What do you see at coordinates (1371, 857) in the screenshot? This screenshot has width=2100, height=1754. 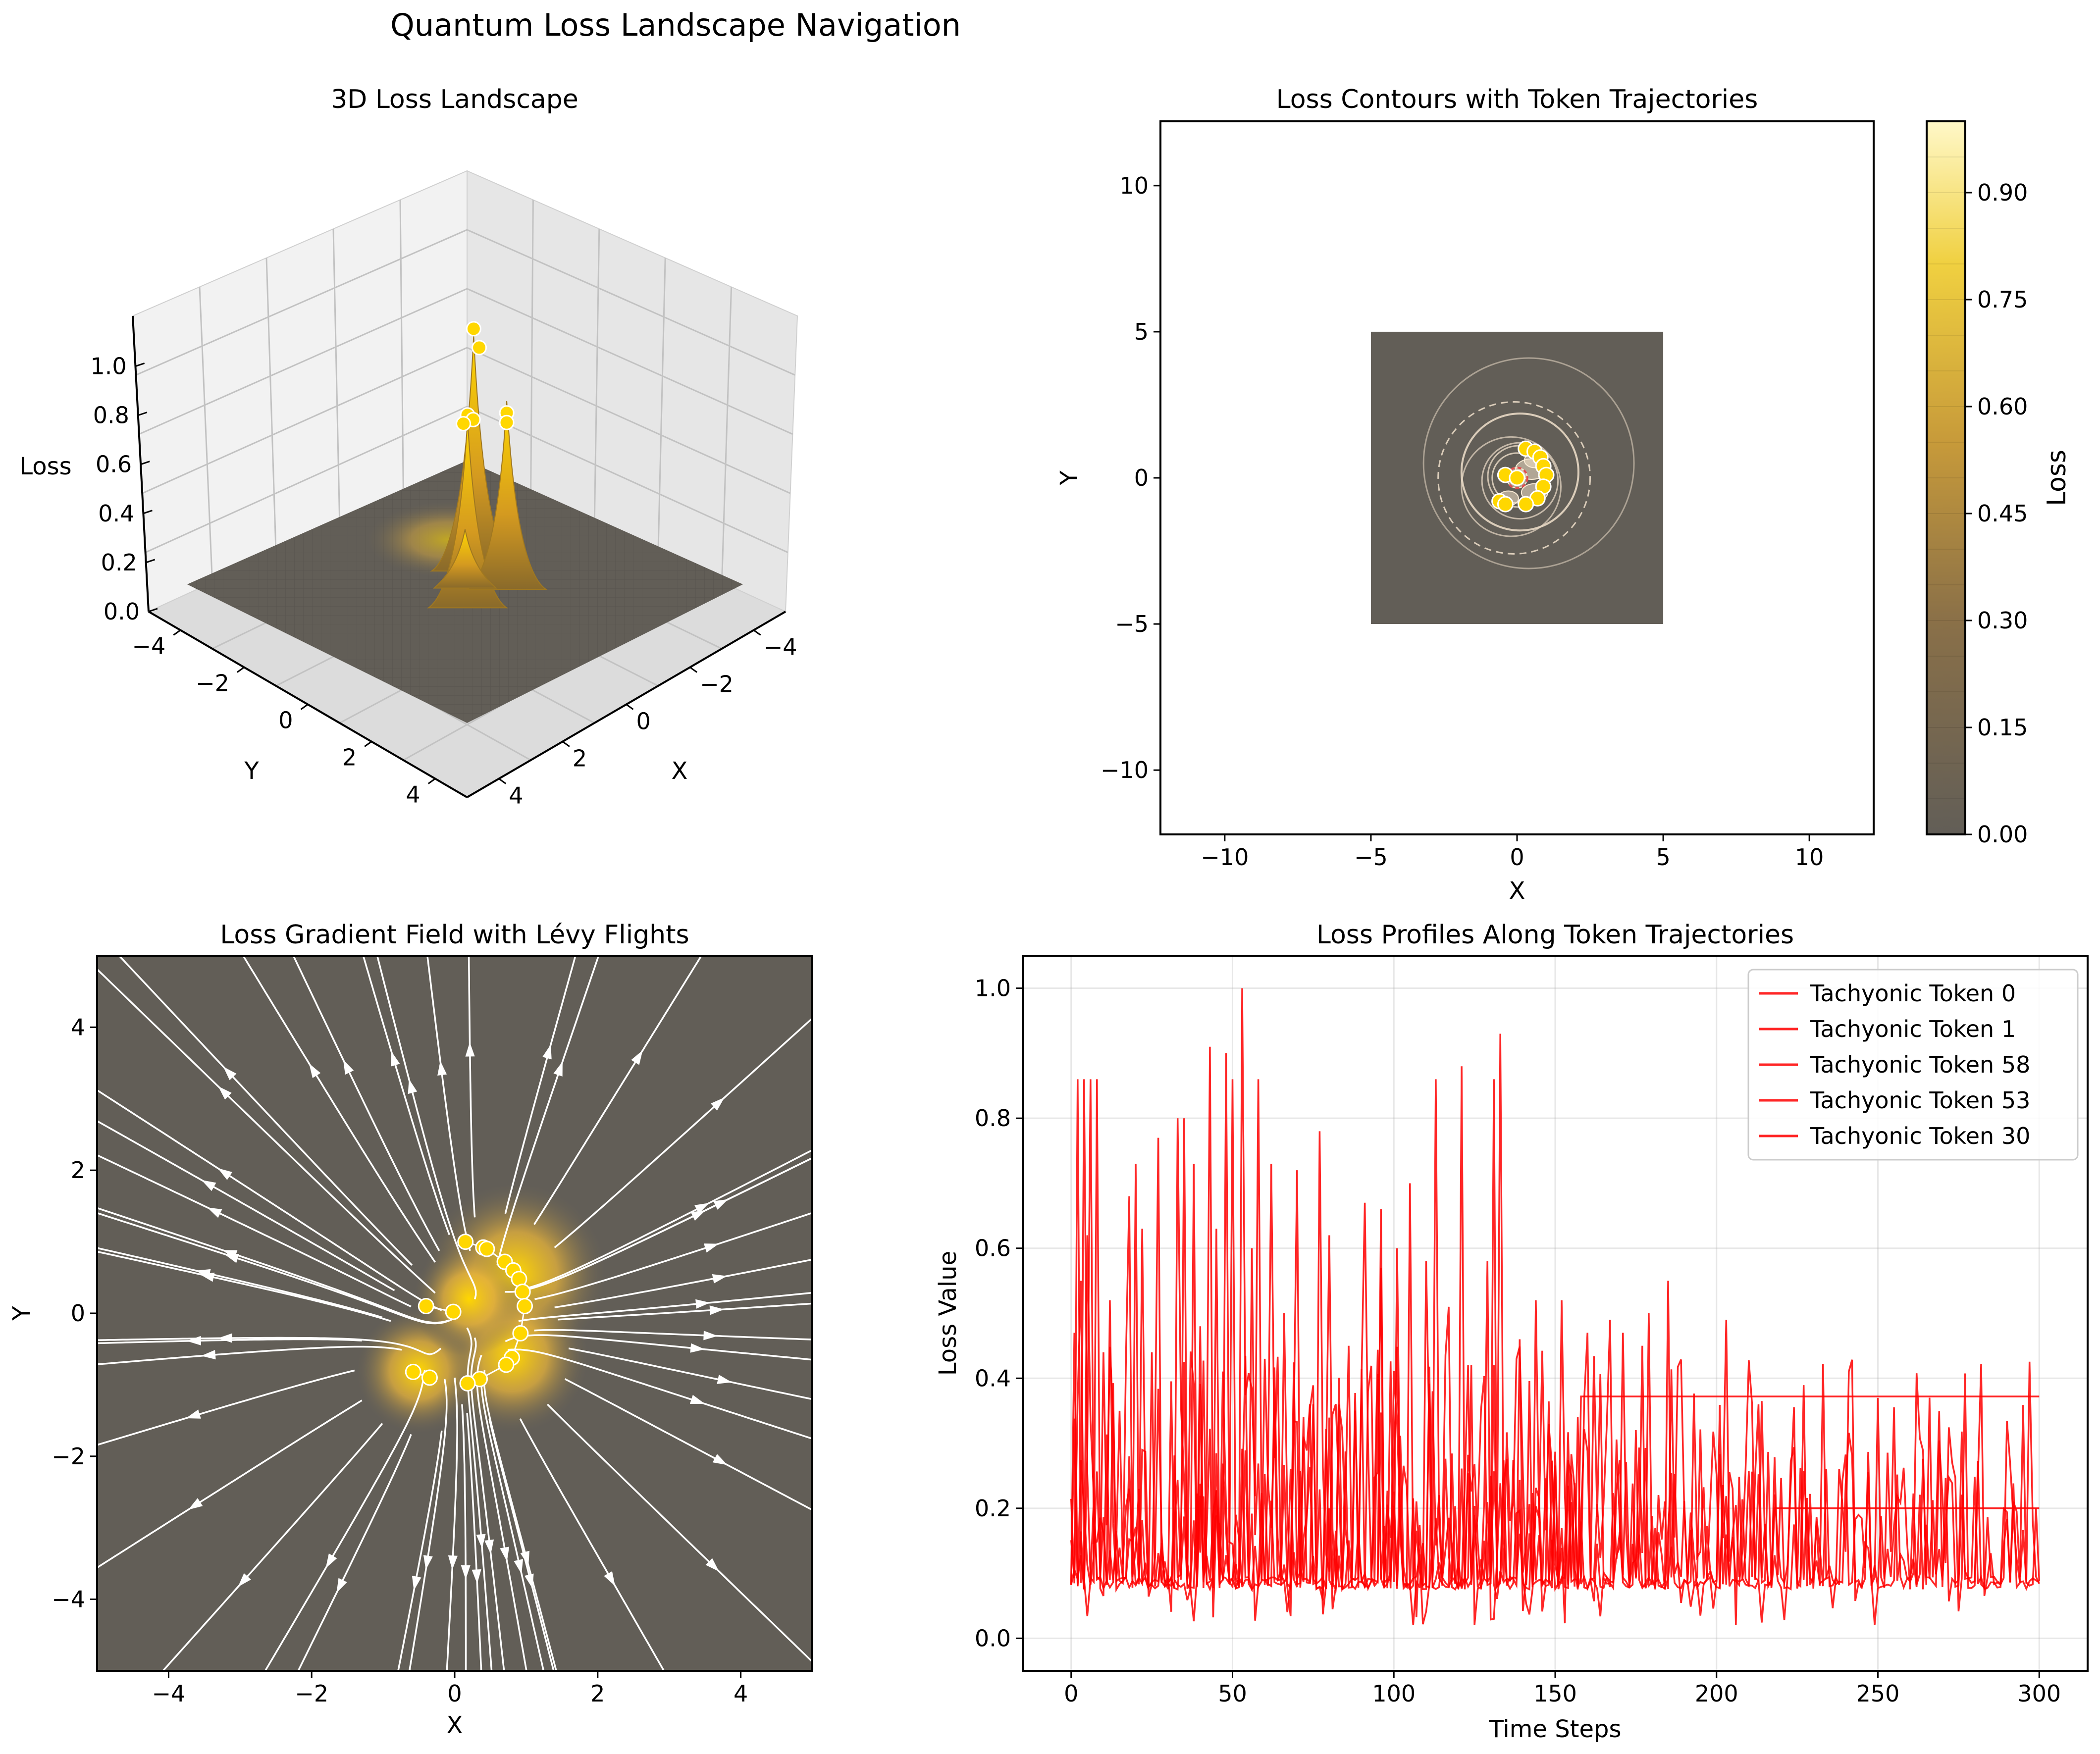 I see `contour-x-tick-label: −5` at bounding box center [1371, 857].